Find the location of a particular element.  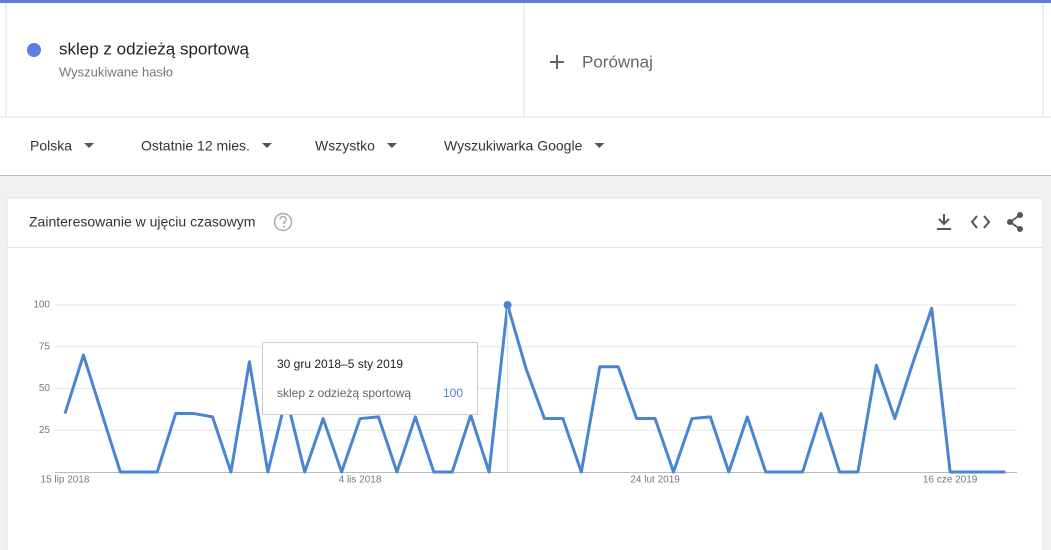

x-tick-label: 16 cze 2019 is located at coordinates (950, 480).